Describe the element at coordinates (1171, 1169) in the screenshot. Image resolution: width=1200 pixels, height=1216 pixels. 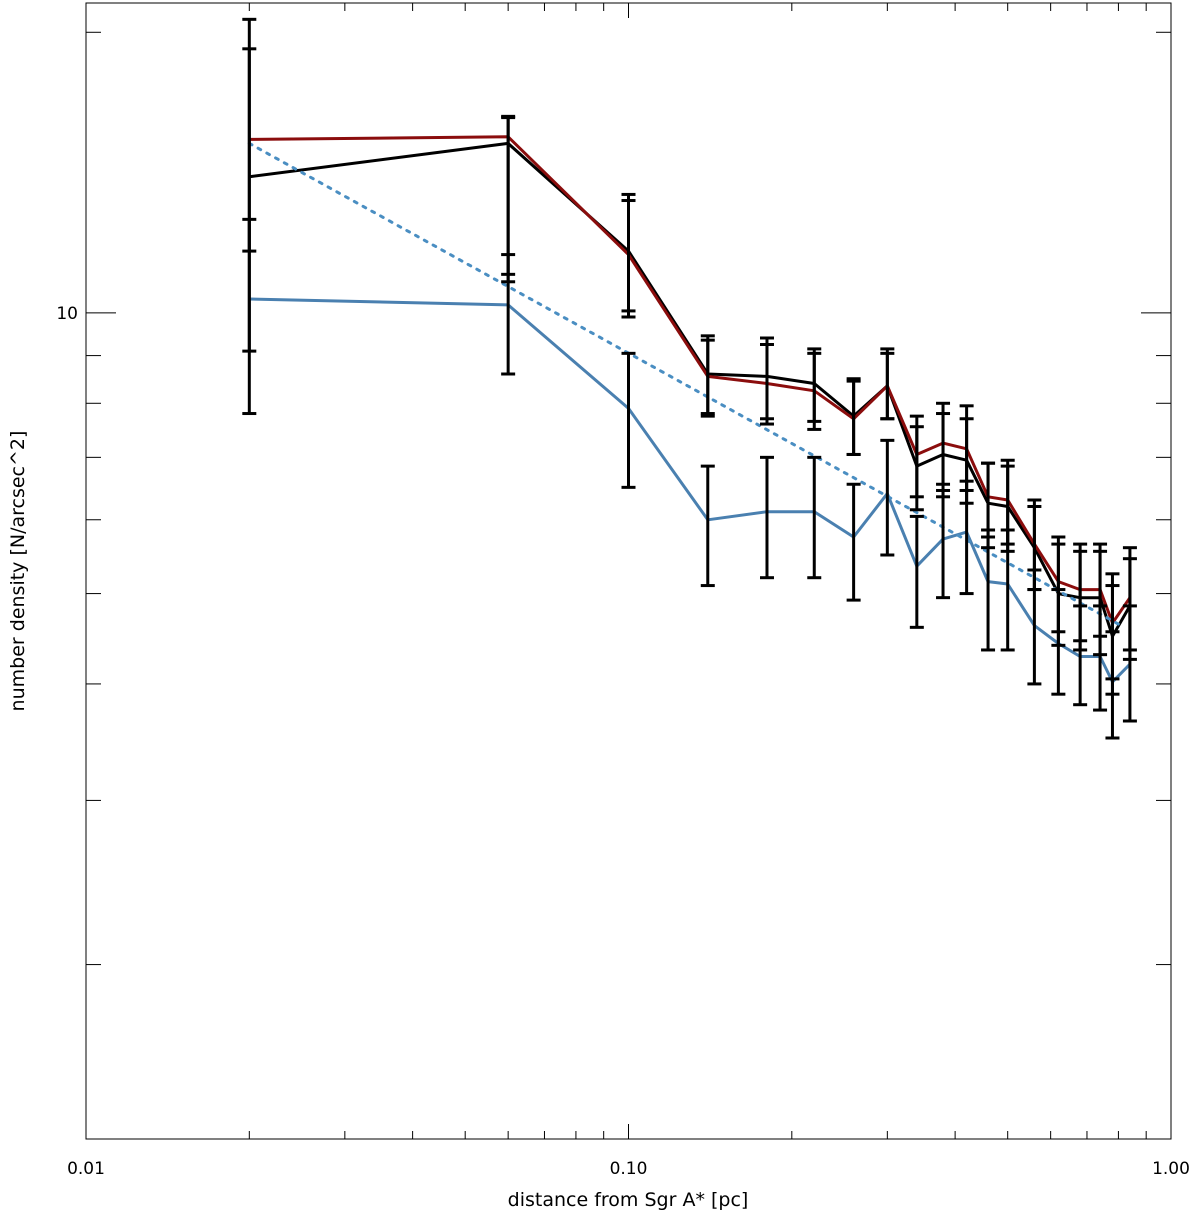
I see `x-tick-label: 1.00` at that location.